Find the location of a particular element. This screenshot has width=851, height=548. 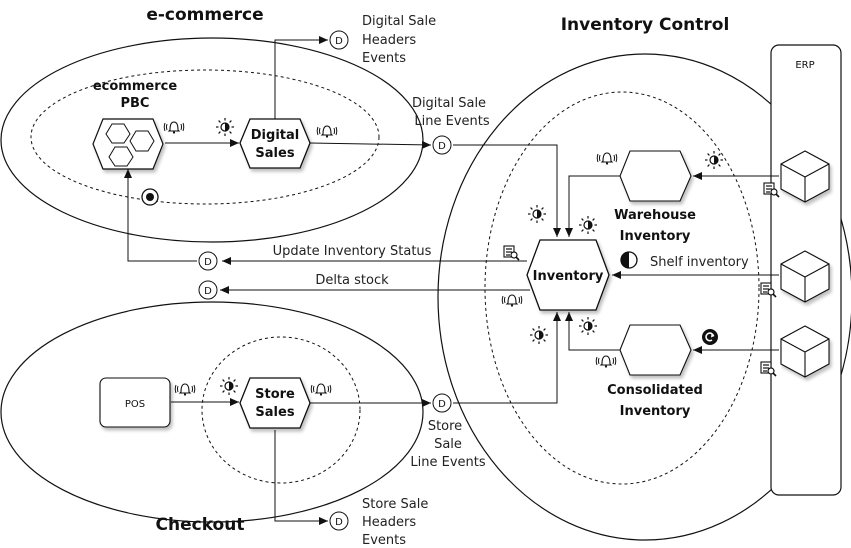

delta-stock-label: Delta stock is located at coordinates (352, 280).